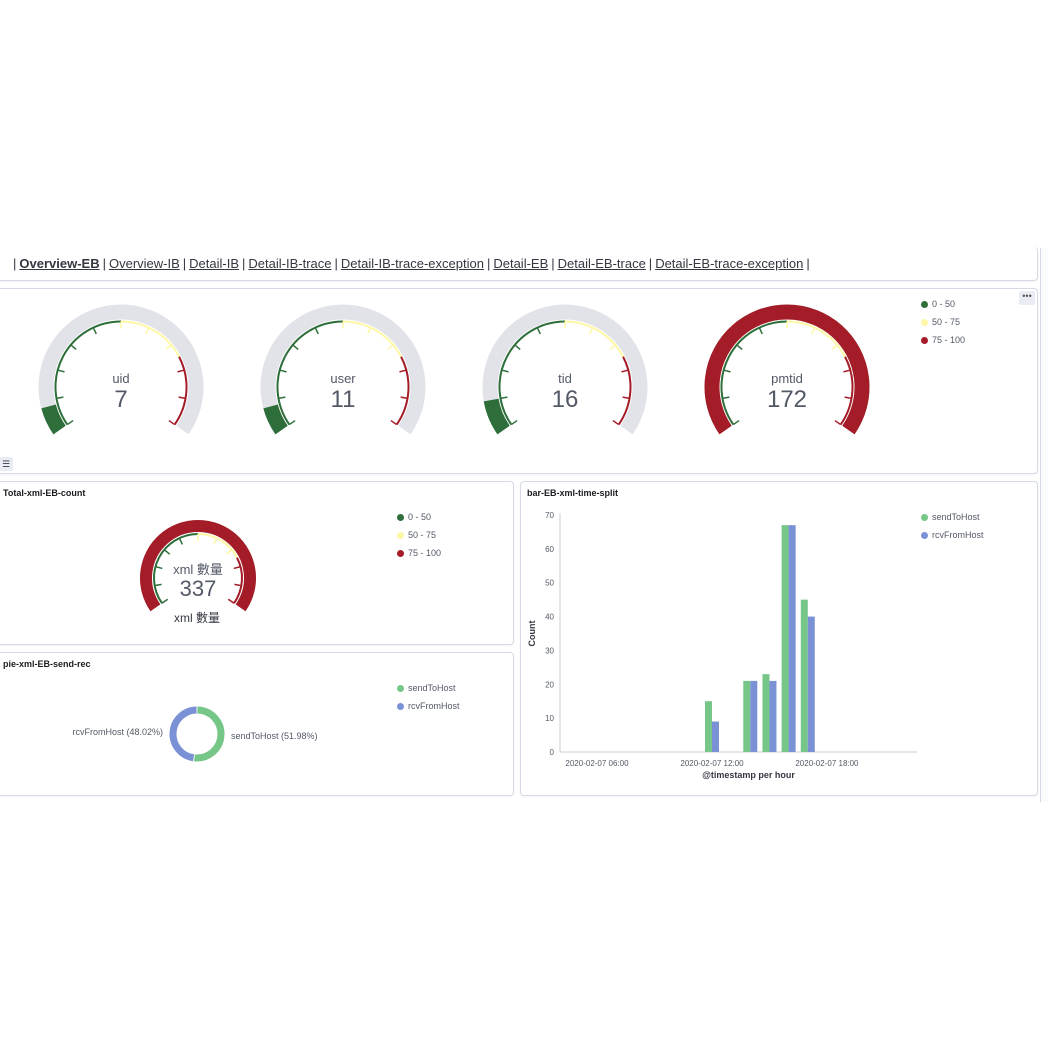 The image size is (1048, 1048). Describe the element at coordinates (422, 535) in the screenshot. I see `legend-label: 50 - 75` at that location.